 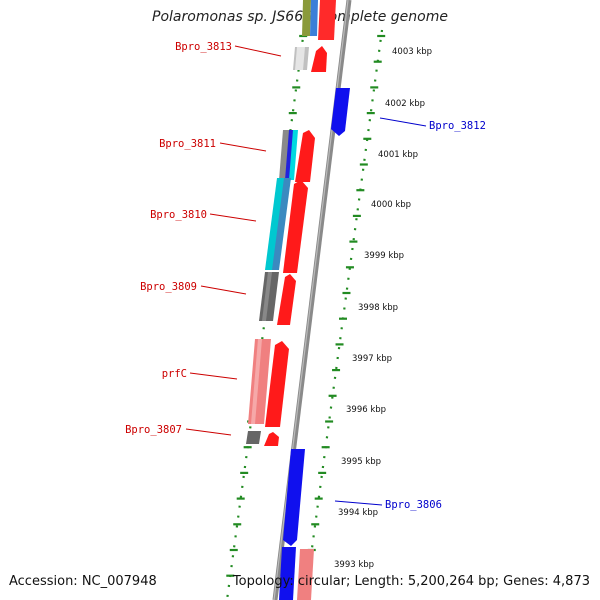 What do you see at coordinates (358, 513) in the screenshot?
I see `scale-label-3994: 3994 kbp` at bounding box center [358, 513].